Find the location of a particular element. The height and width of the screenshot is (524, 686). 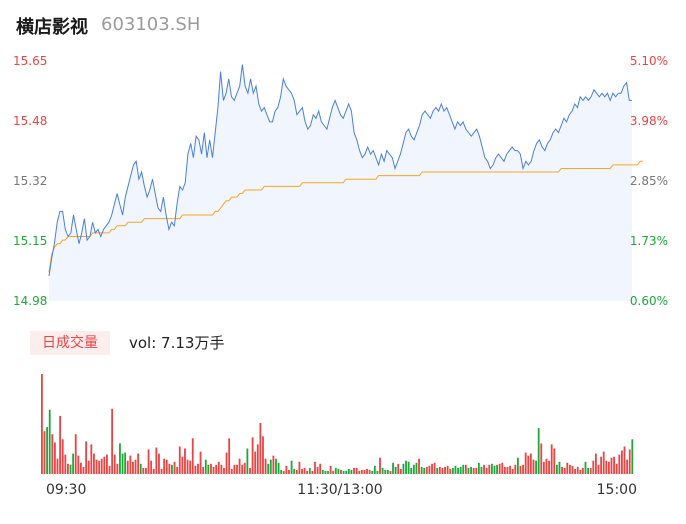

x-tick-midday: 11:30/13:00 is located at coordinates (339, 490).